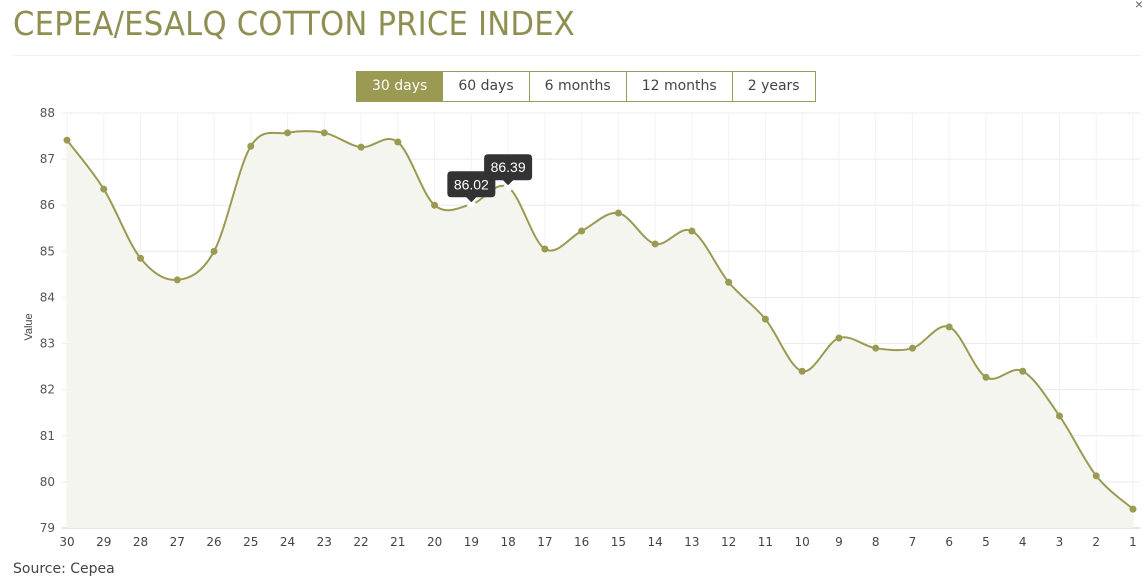  Describe the element at coordinates (1096, 542) in the screenshot. I see `x-tick-label: 2` at that location.